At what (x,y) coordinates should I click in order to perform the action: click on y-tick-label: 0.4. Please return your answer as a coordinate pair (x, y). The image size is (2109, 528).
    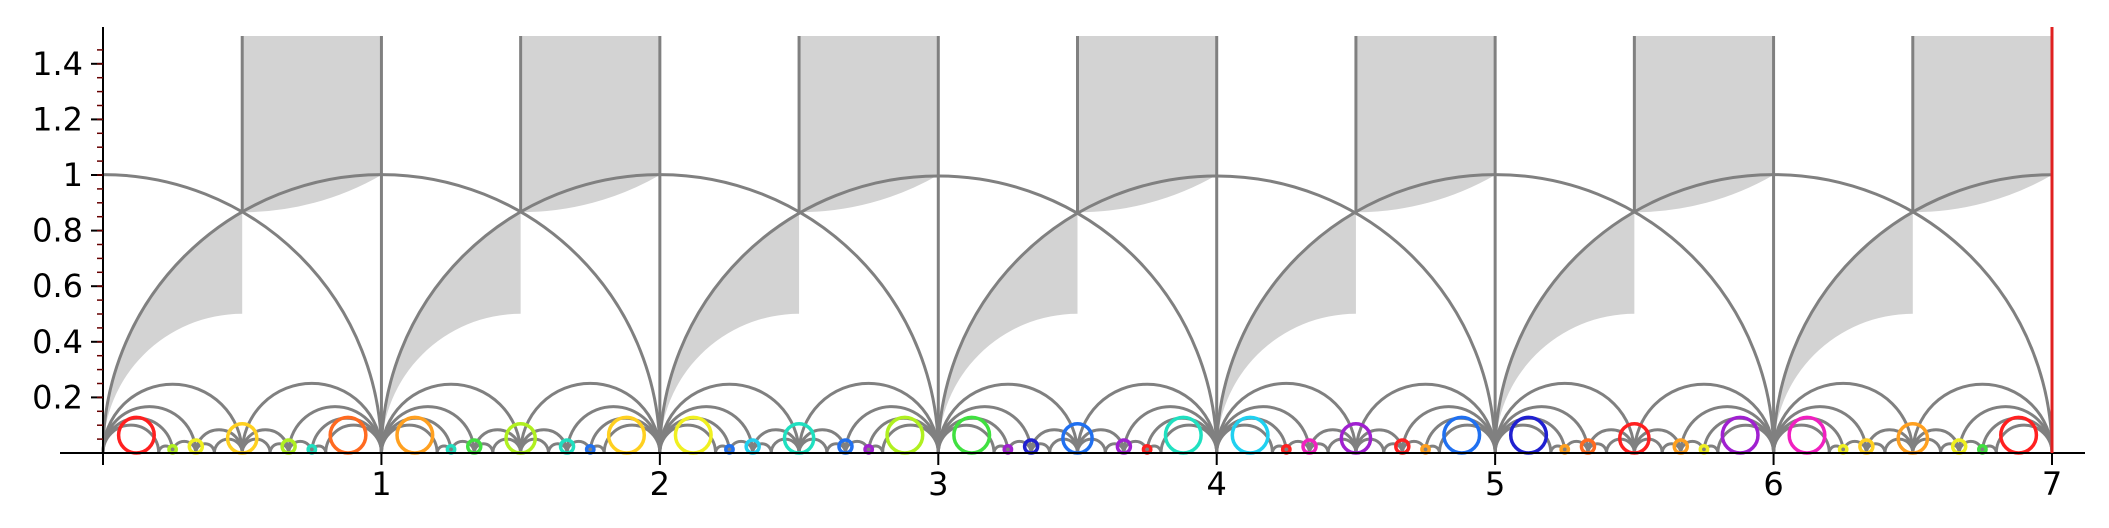
    Looking at the image, I should click on (57, 342).